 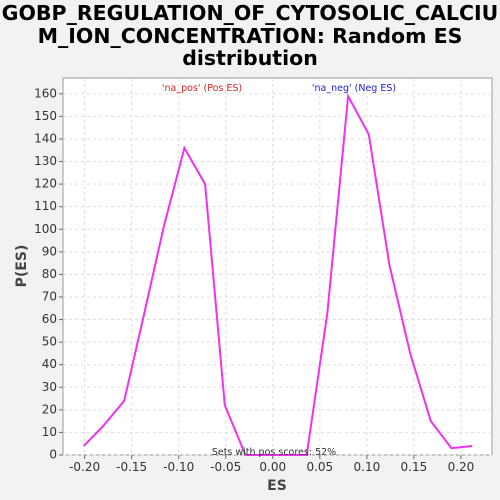 I want to click on x-tick-label: 0.20, so click(x=461, y=467).